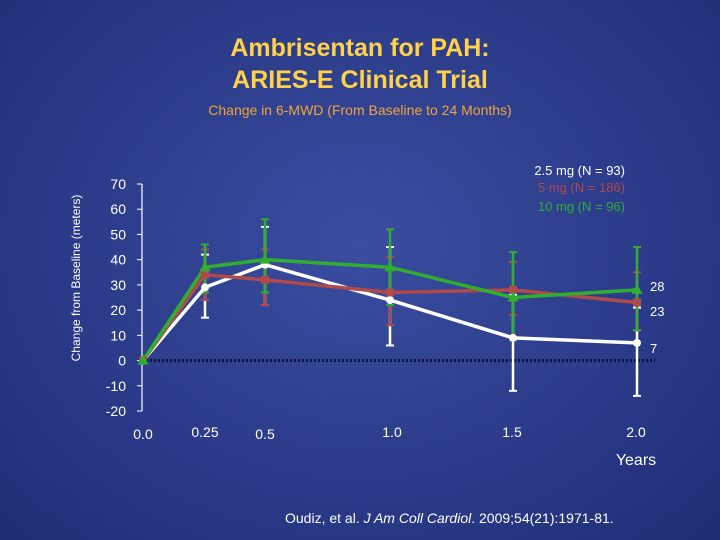 The width and height of the screenshot is (720, 540). I want to click on chart-title-line2: ARIES-E Clinical Trial, so click(360, 80).